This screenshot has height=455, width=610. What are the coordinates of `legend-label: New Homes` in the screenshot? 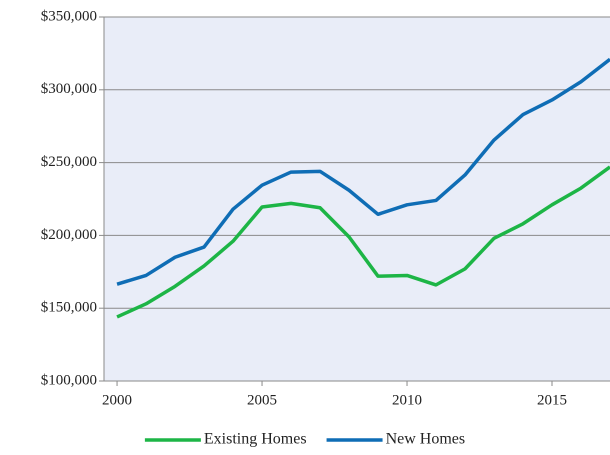 It's located at (426, 439).